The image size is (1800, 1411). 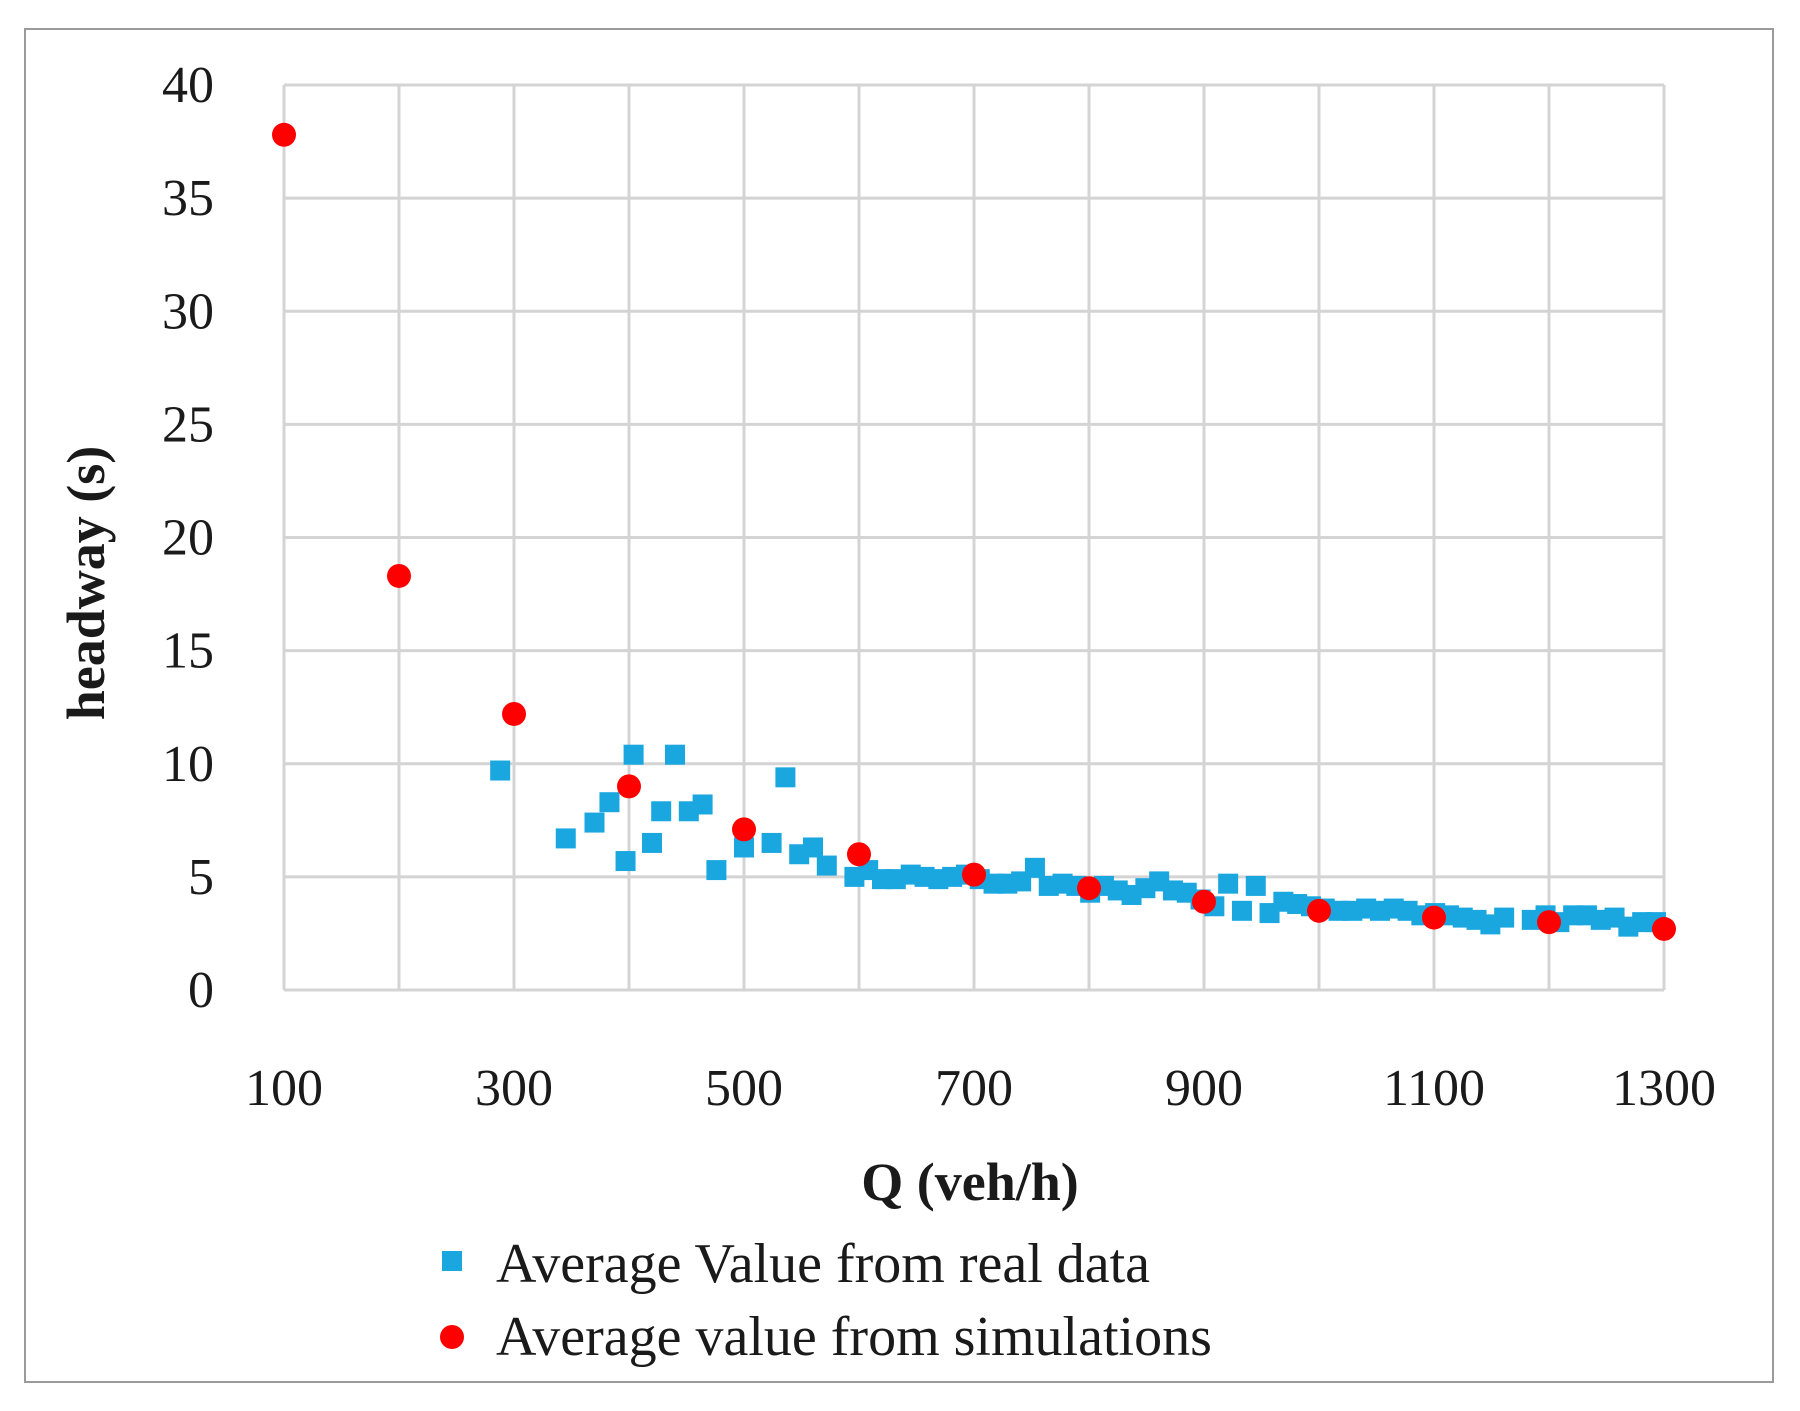 What do you see at coordinates (188, 85) in the screenshot?
I see `y-tick-label: 40` at bounding box center [188, 85].